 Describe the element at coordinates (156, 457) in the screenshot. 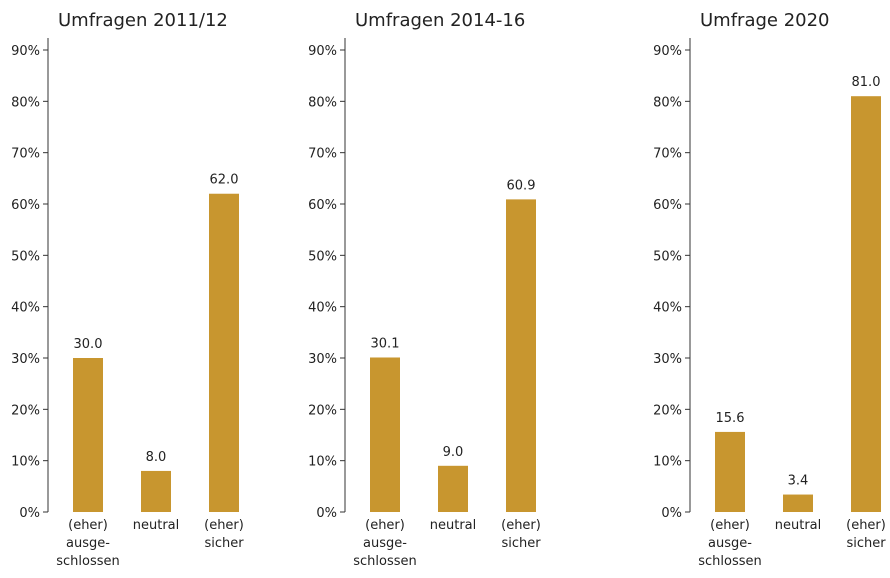

I see `value-label: 8.0` at that location.